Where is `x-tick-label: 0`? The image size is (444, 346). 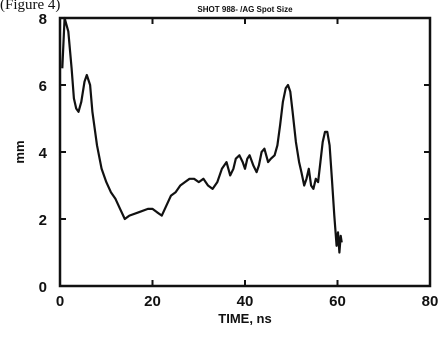 x-tick-label: 0 is located at coordinates (60, 301).